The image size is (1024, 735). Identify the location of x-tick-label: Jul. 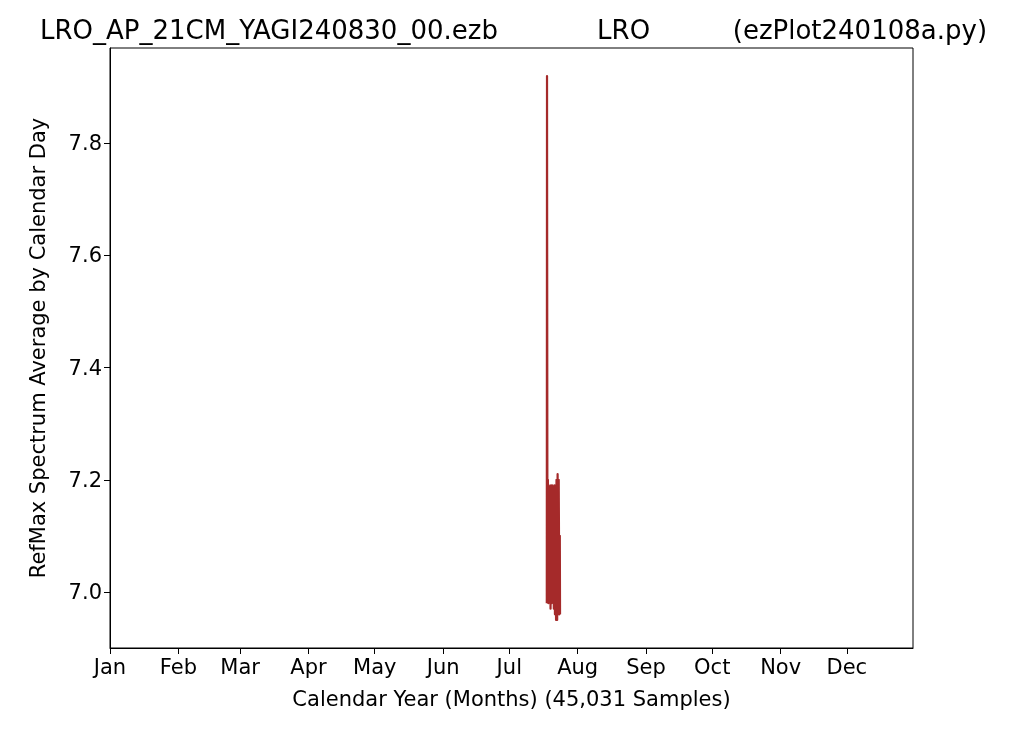
(508, 666).